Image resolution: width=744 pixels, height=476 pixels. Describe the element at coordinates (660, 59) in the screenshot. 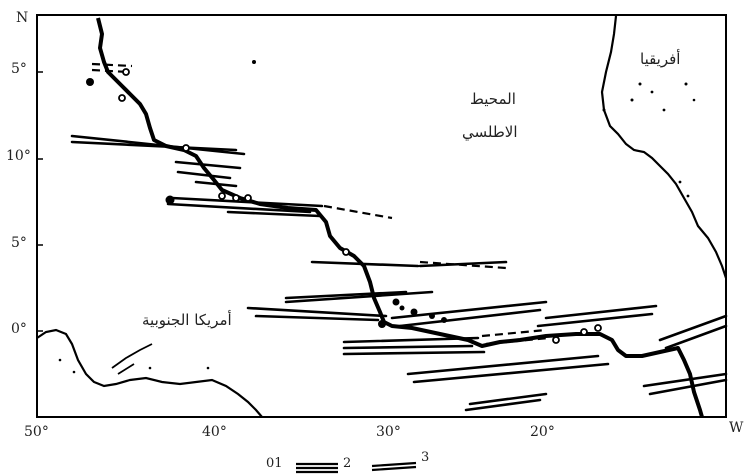

I see `africa-label: أفريقيا` at that location.